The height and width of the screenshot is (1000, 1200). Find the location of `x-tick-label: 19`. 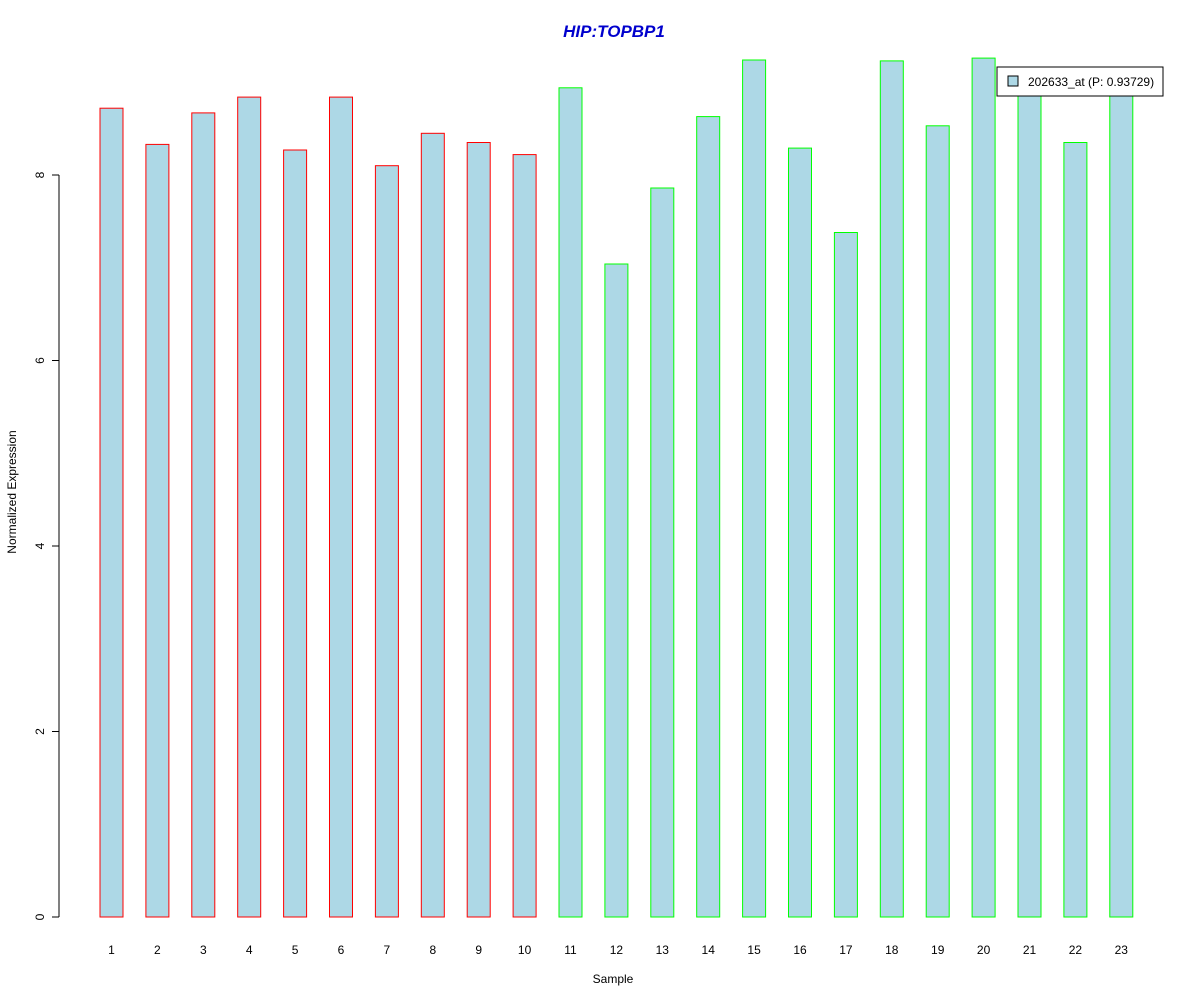

x-tick-label: 19 is located at coordinates (938, 950).